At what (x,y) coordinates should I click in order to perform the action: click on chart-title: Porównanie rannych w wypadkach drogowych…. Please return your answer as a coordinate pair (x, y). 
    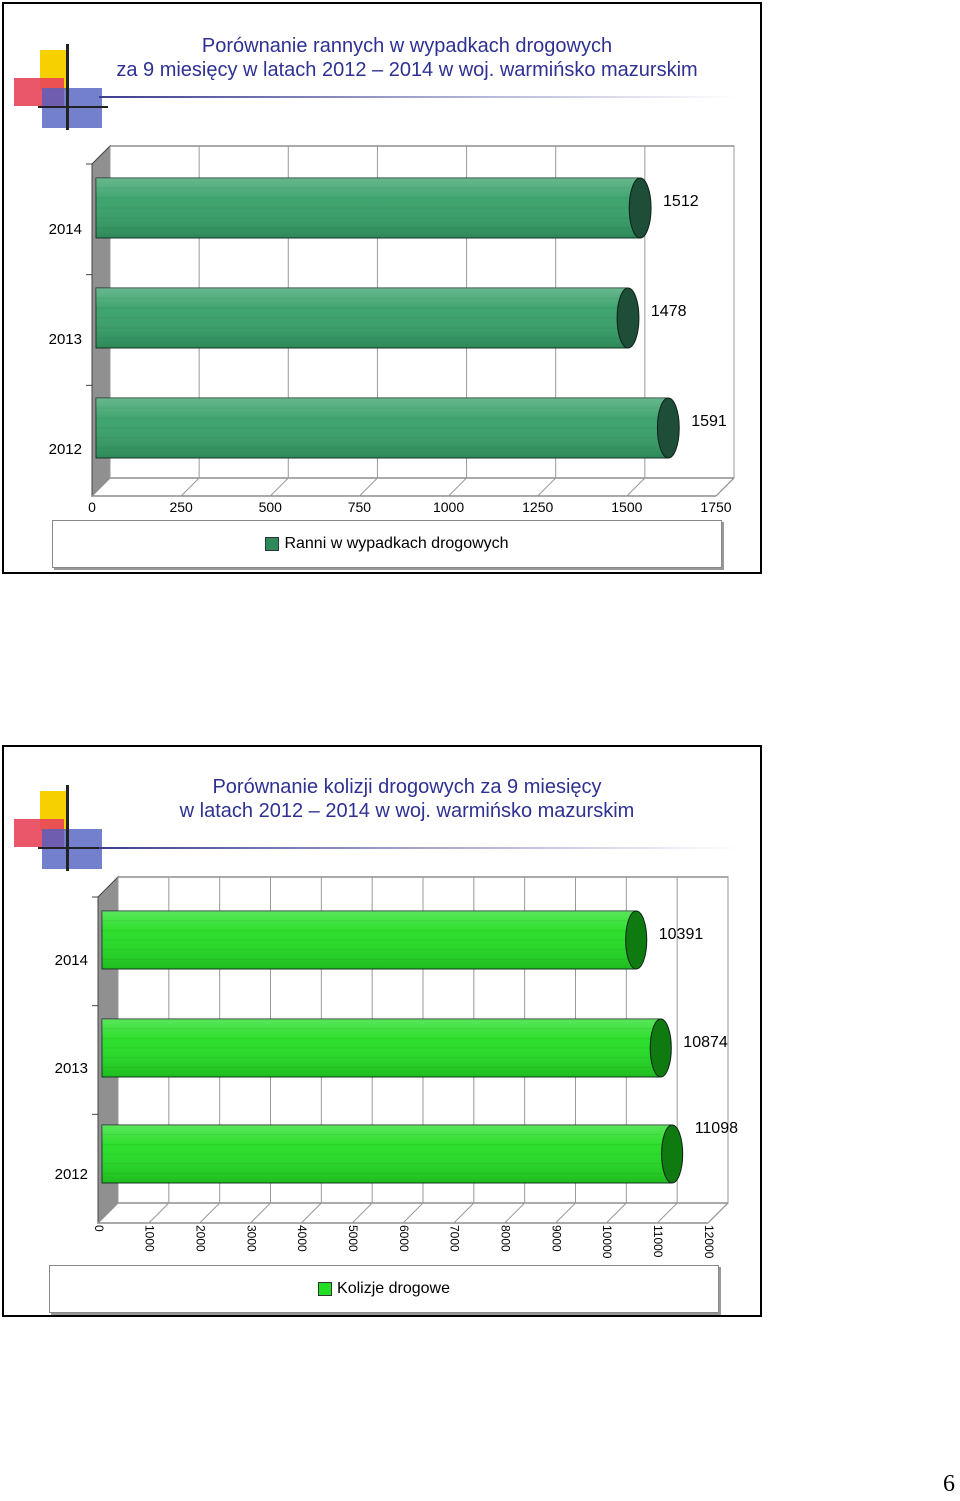
    Looking at the image, I should click on (407, 58).